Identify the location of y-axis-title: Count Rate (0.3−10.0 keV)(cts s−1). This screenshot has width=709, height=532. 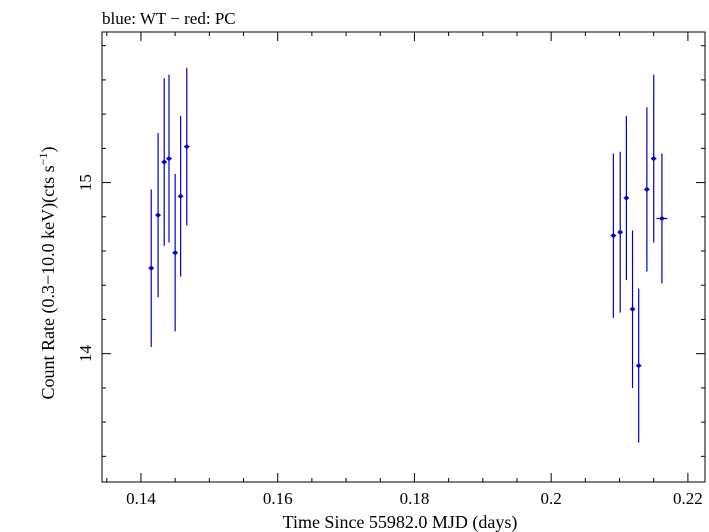
(47, 273).